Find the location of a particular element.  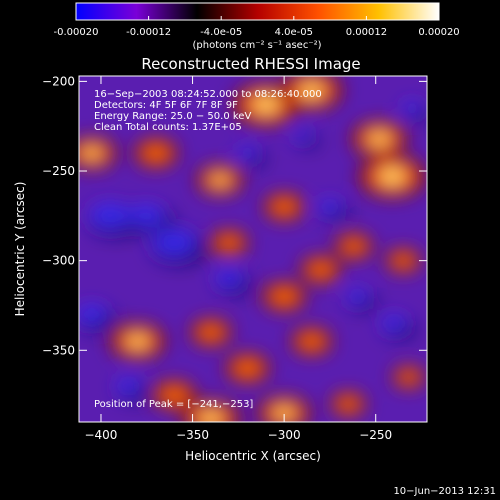

x-tick-label: −400 is located at coordinates (100, 435).